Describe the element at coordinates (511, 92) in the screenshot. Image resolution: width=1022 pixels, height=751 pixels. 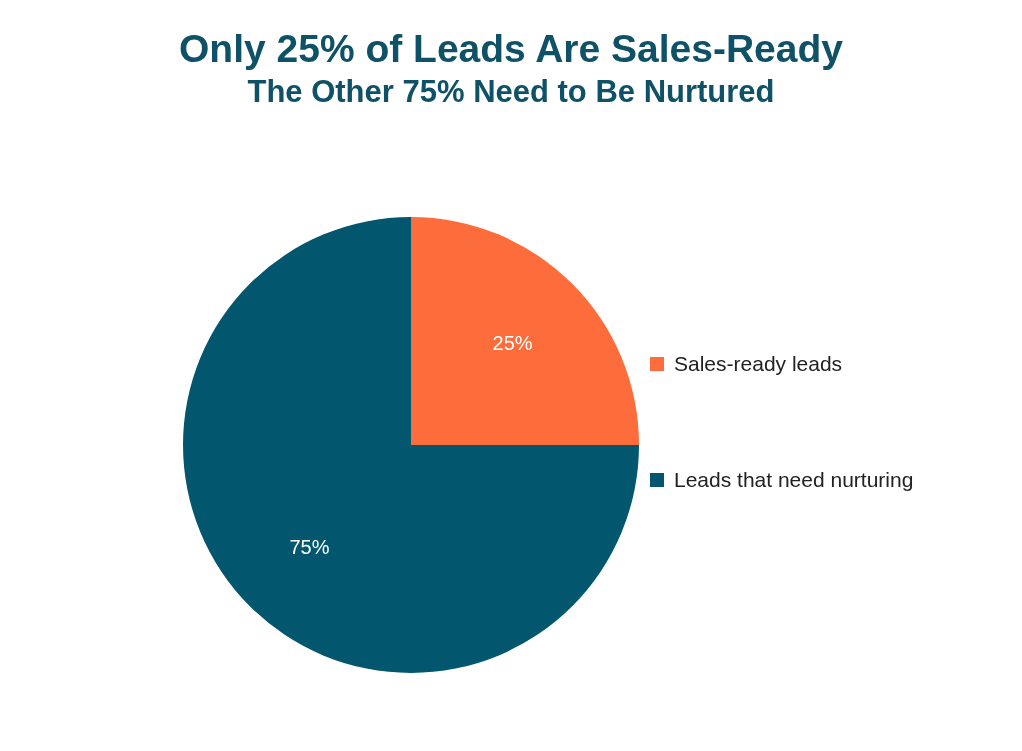
I see `chart-subtitle: The Other 75% Need to Be Nurtured` at that location.